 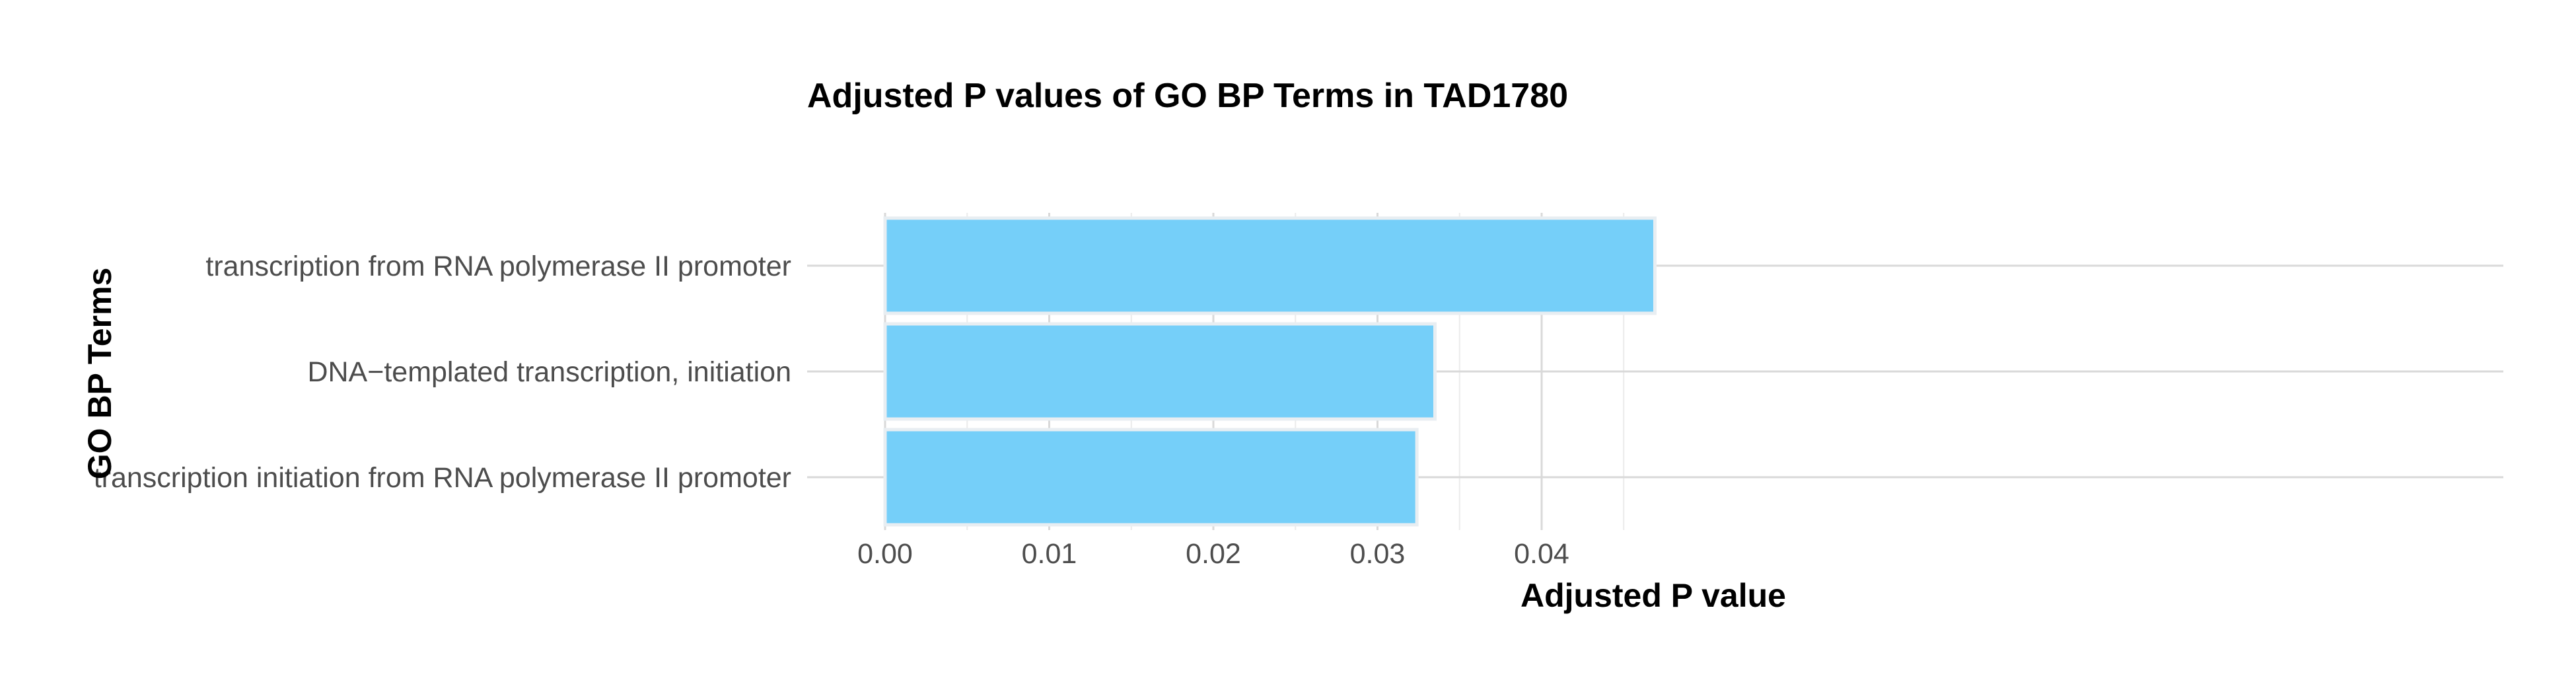 What do you see at coordinates (100, 373) in the screenshot?
I see `y-axis-title: GO BP Terms` at bounding box center [100, 373].